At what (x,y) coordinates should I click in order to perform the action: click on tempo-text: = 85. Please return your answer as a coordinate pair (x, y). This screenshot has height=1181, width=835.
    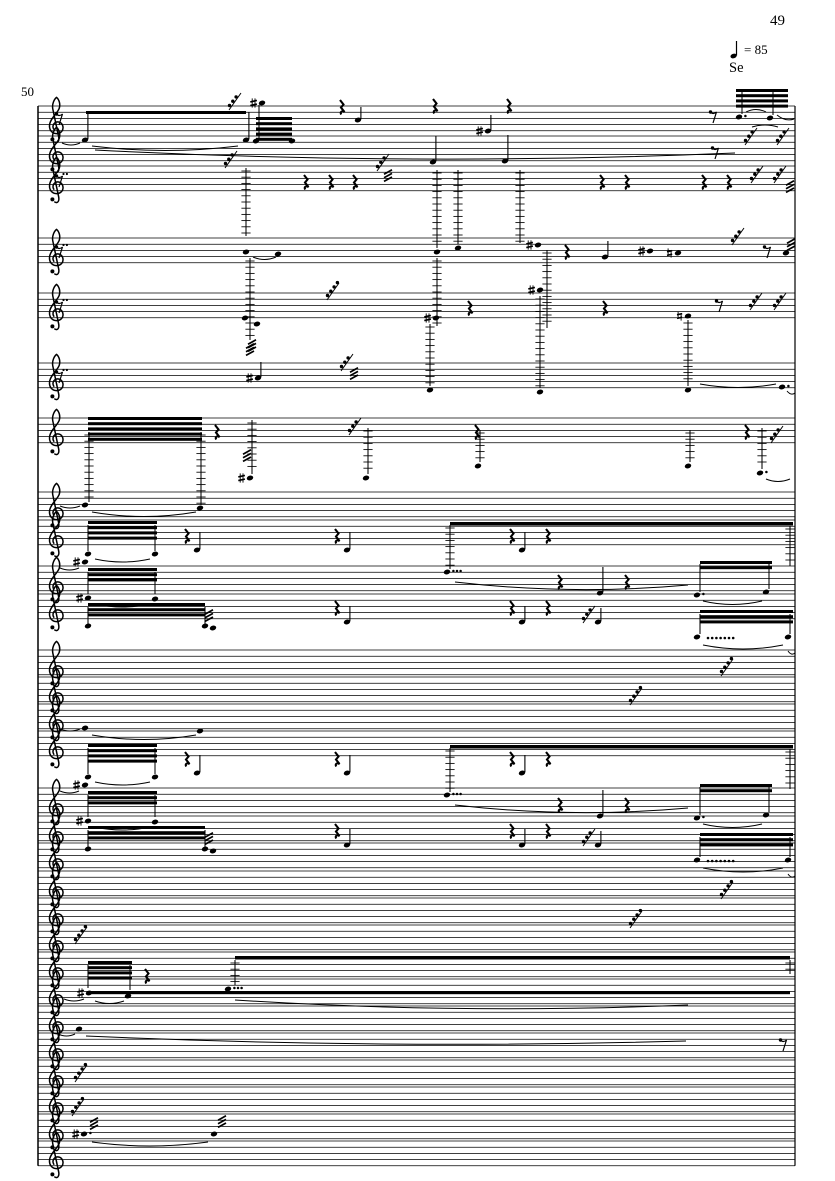
    Looking at the image, I should click on (756, 49).